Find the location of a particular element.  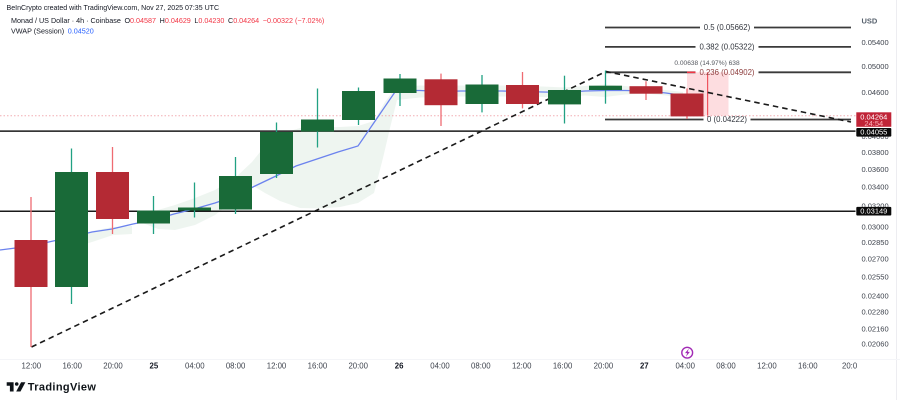

svg-text: 0.04055 is located at coordinates (873, 132).